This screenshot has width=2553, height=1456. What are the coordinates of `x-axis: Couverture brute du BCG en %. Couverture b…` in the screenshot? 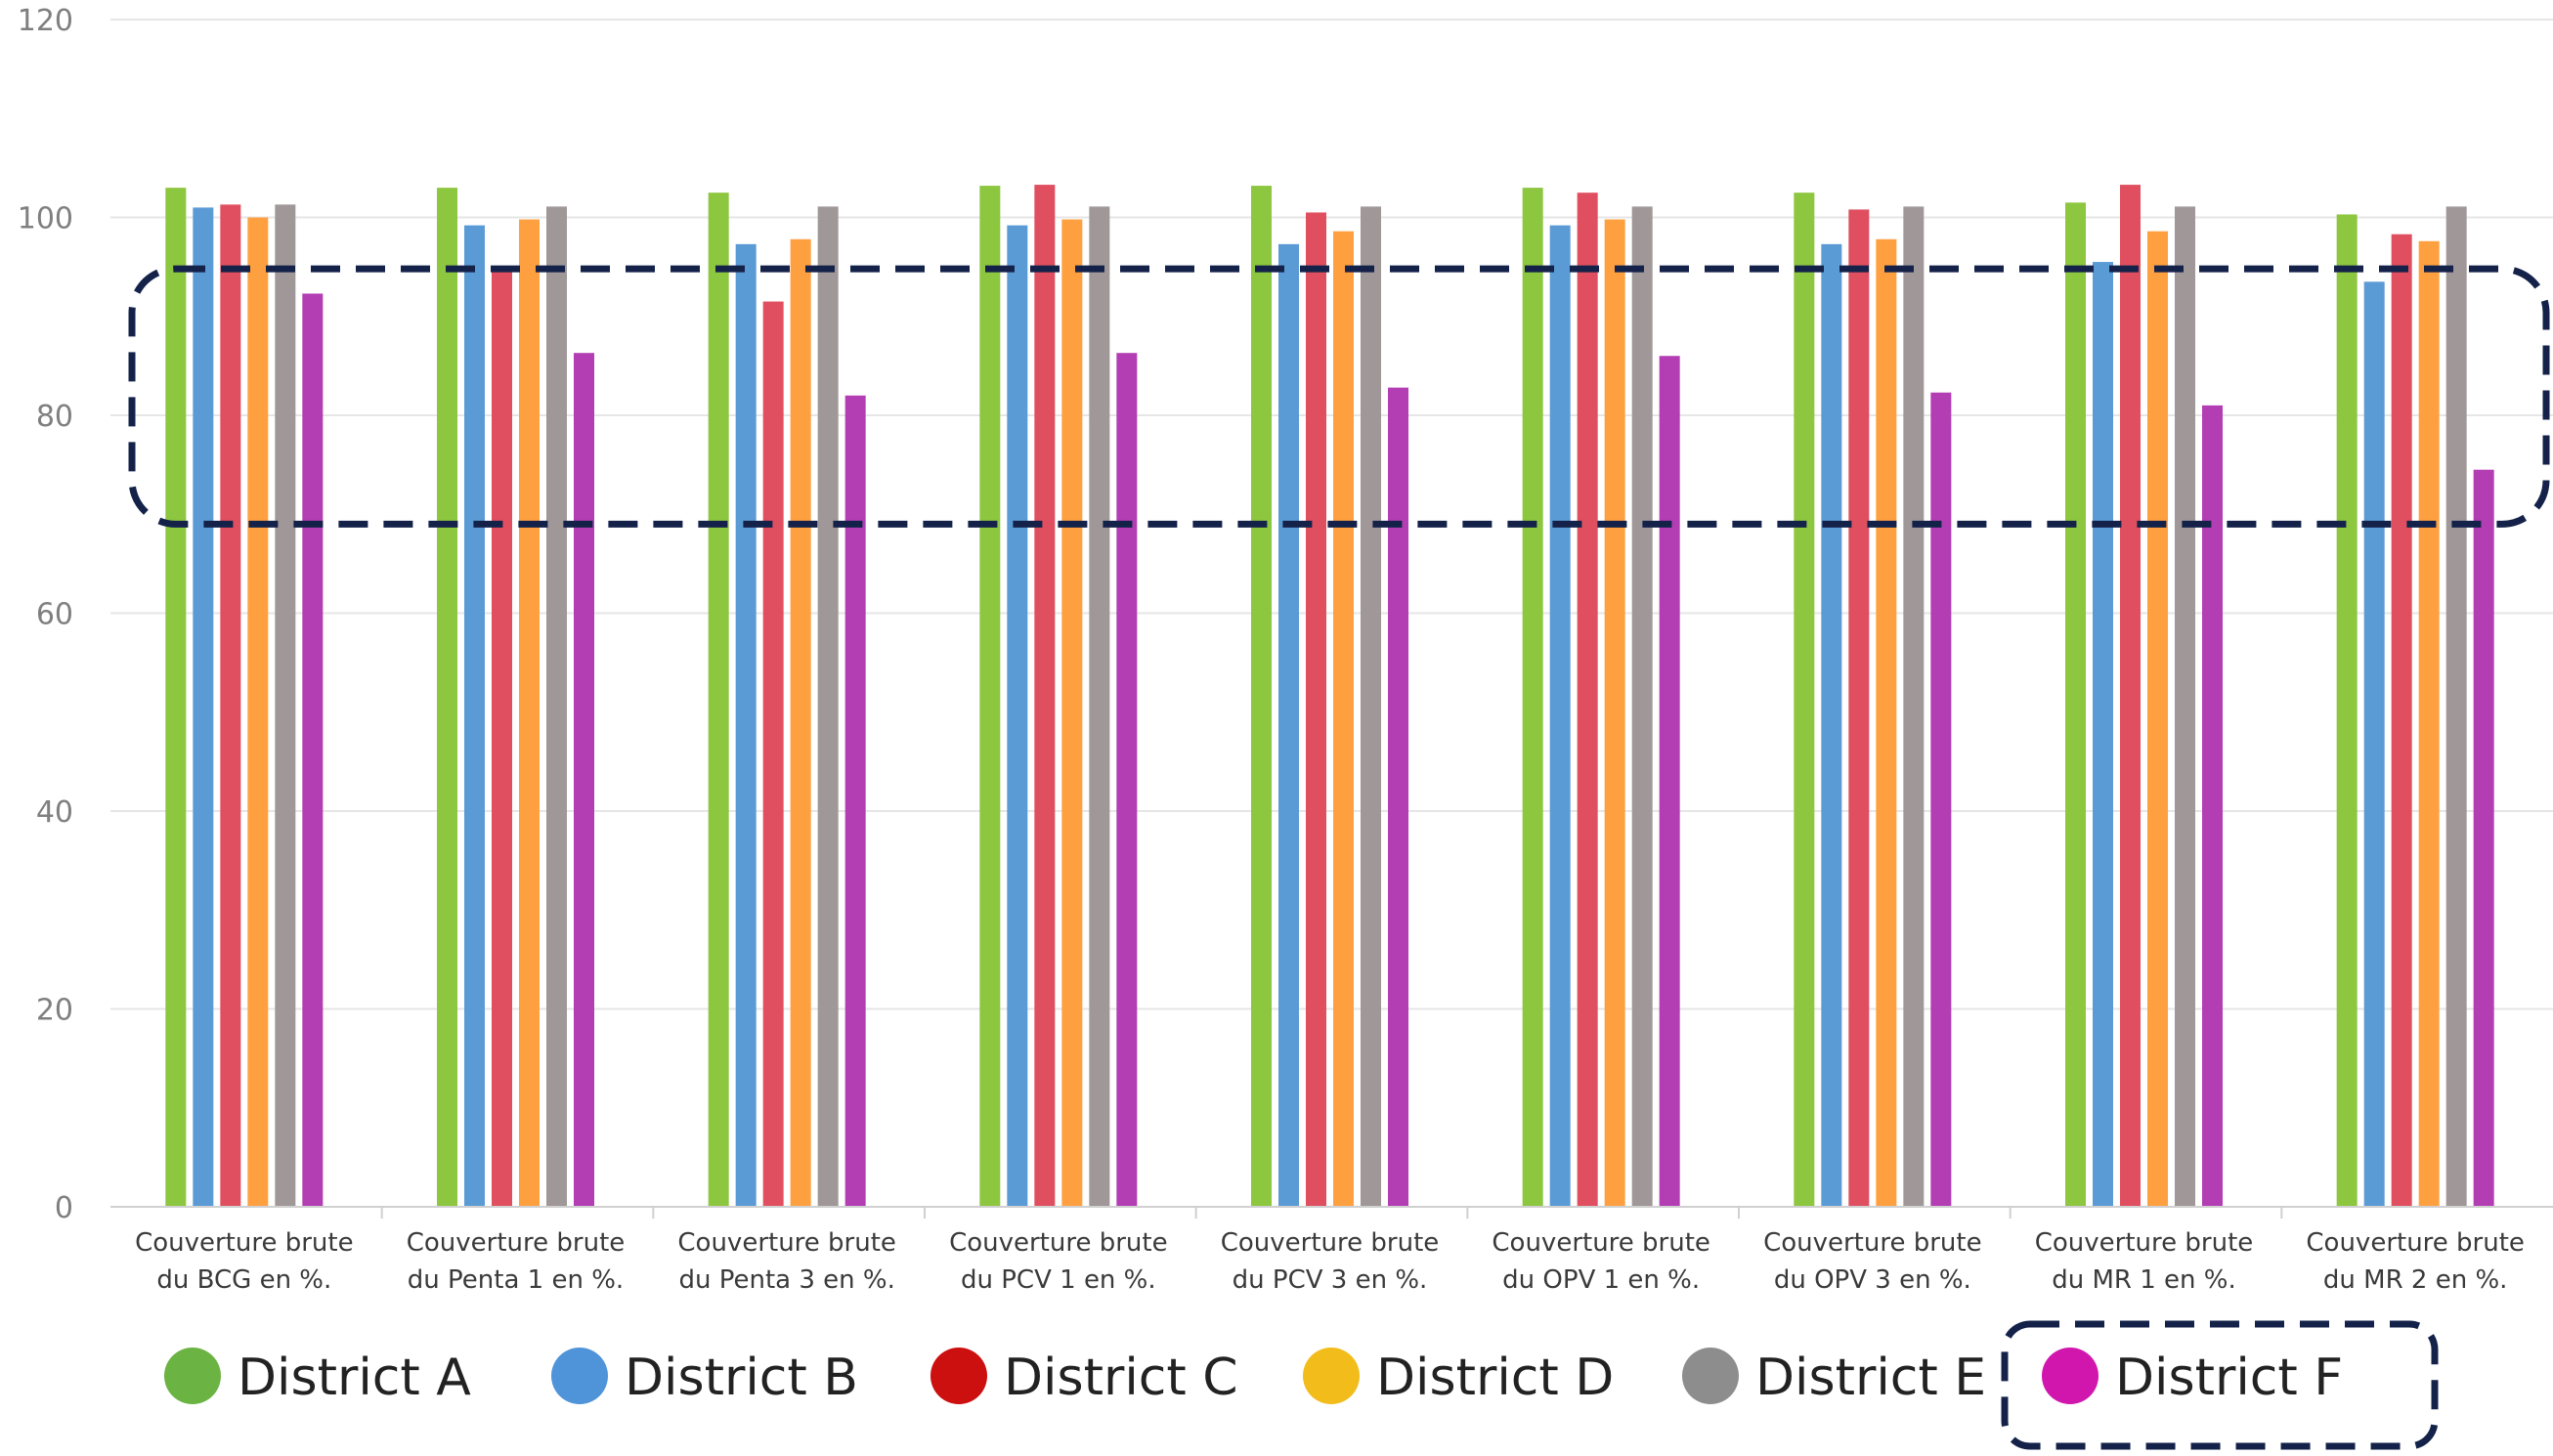 It's located at (1331, 1250).